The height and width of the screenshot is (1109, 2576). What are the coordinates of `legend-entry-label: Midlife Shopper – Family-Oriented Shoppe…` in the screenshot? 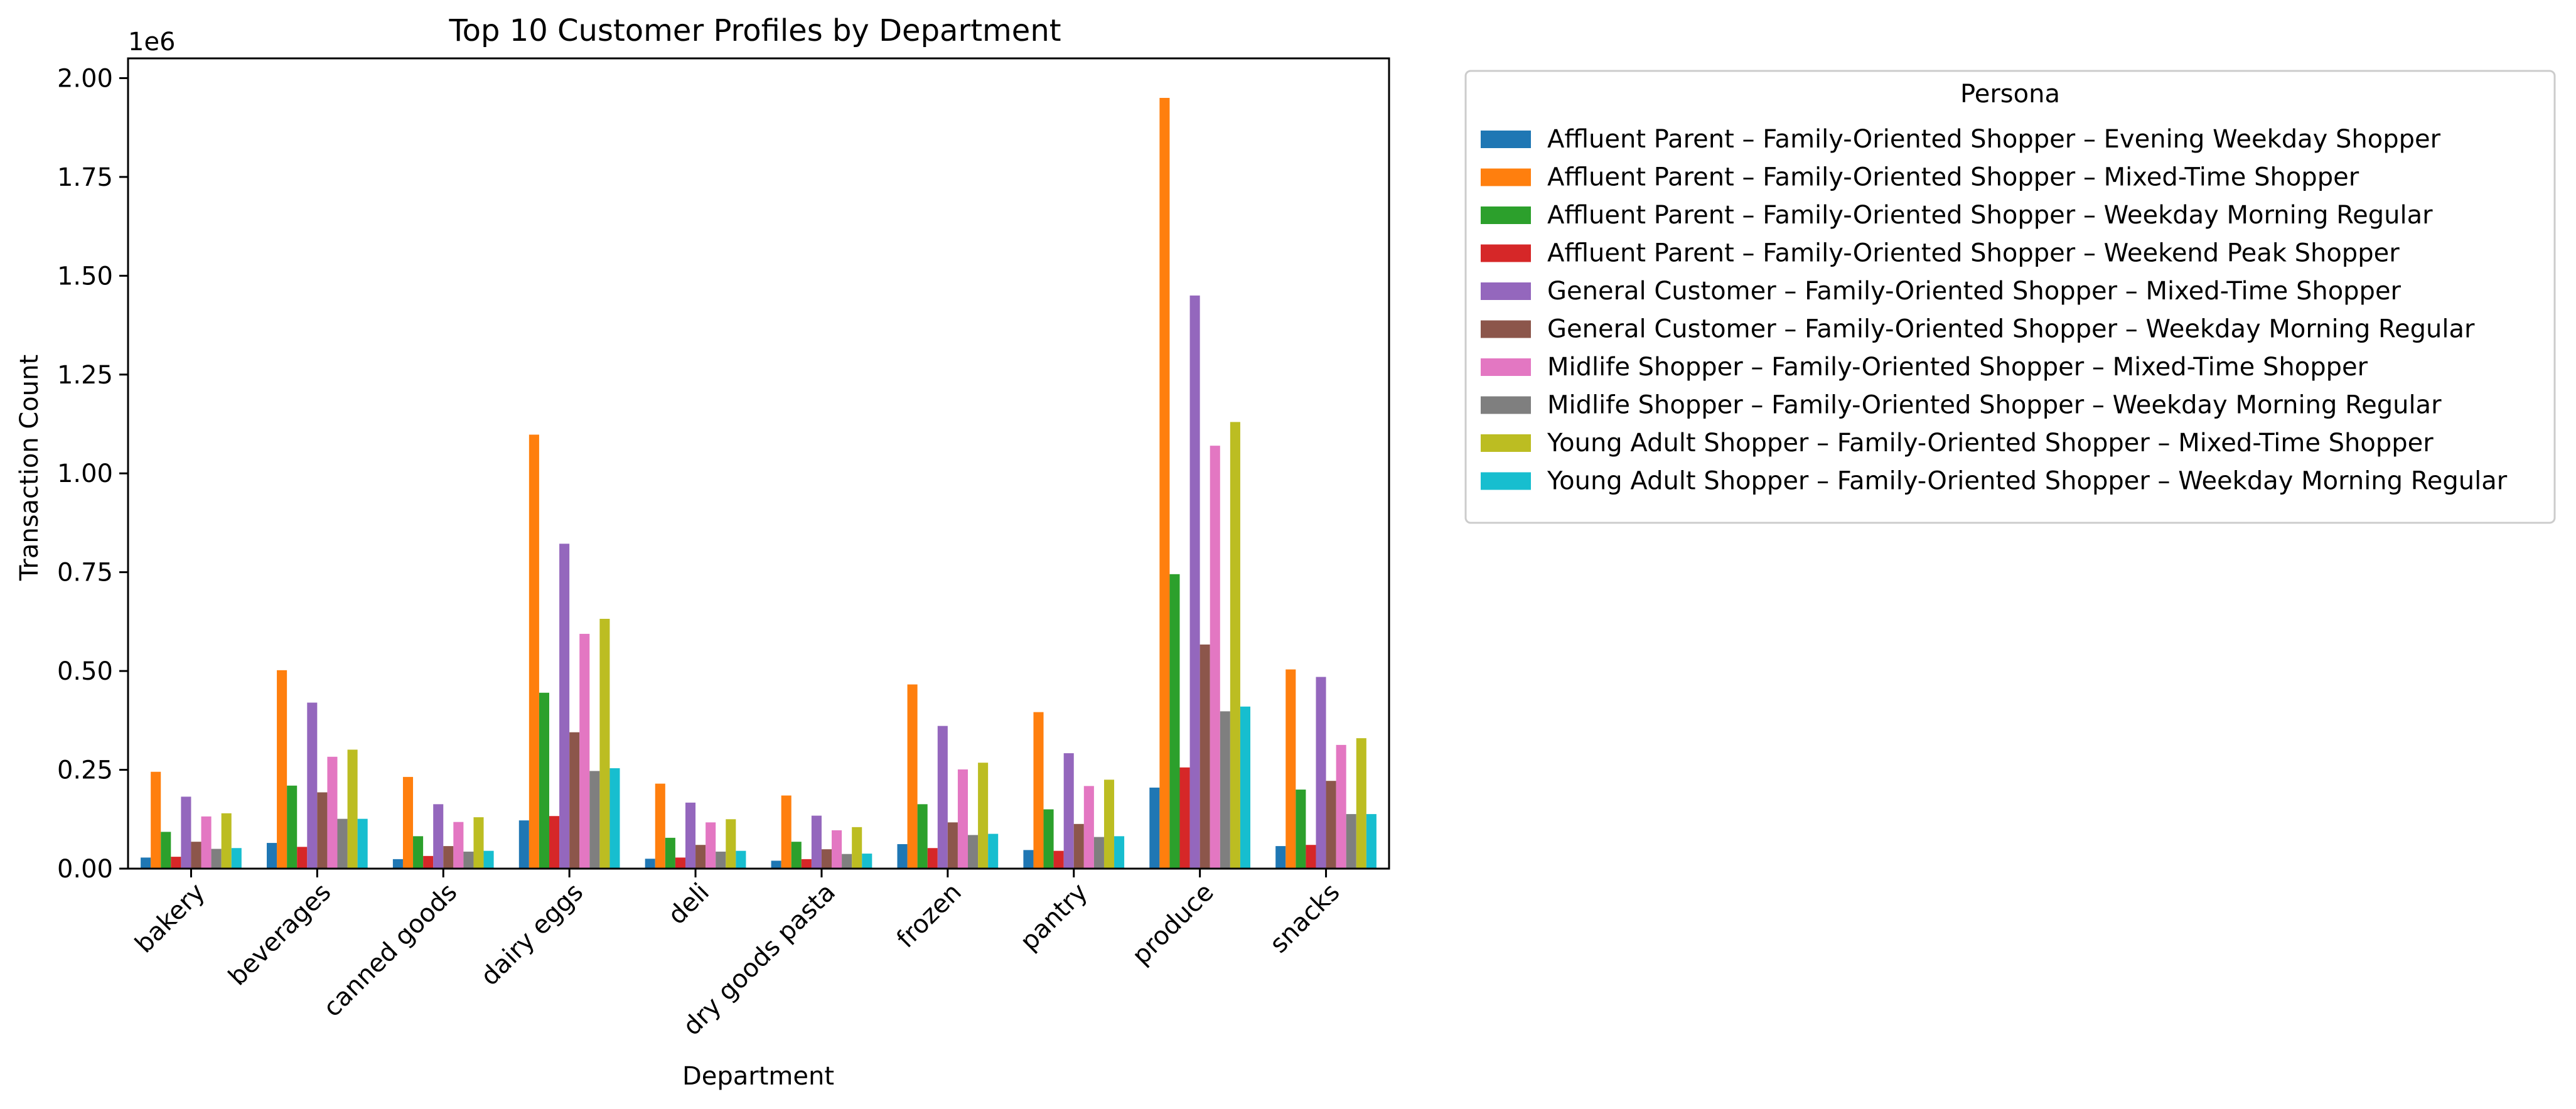 It's located at (1994, 406).